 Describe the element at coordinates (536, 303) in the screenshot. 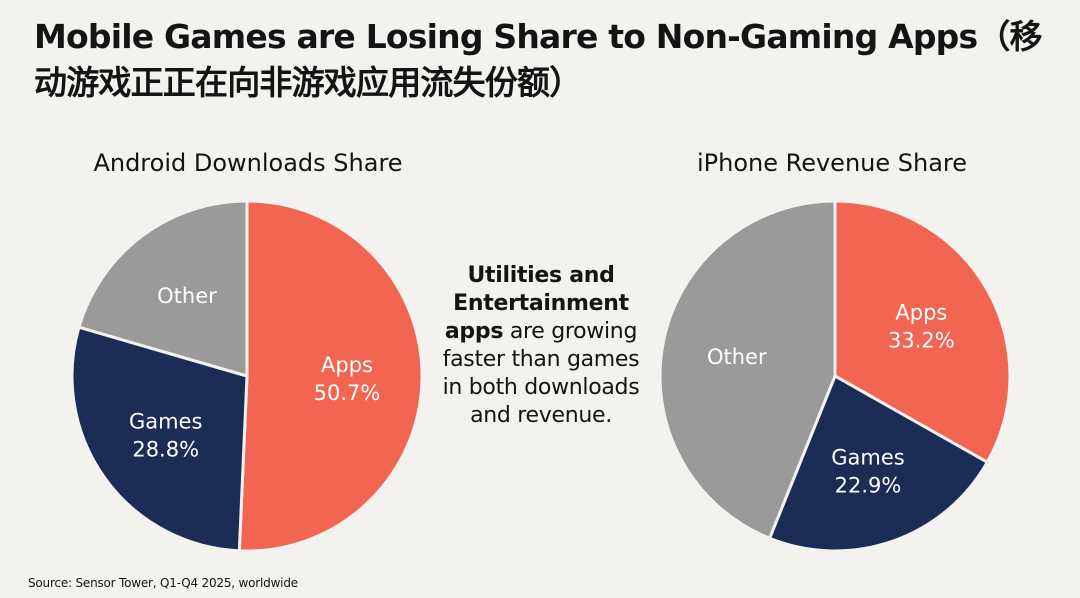

I see `callout-bold-text: Utilities and Entertainment apps` at that location.